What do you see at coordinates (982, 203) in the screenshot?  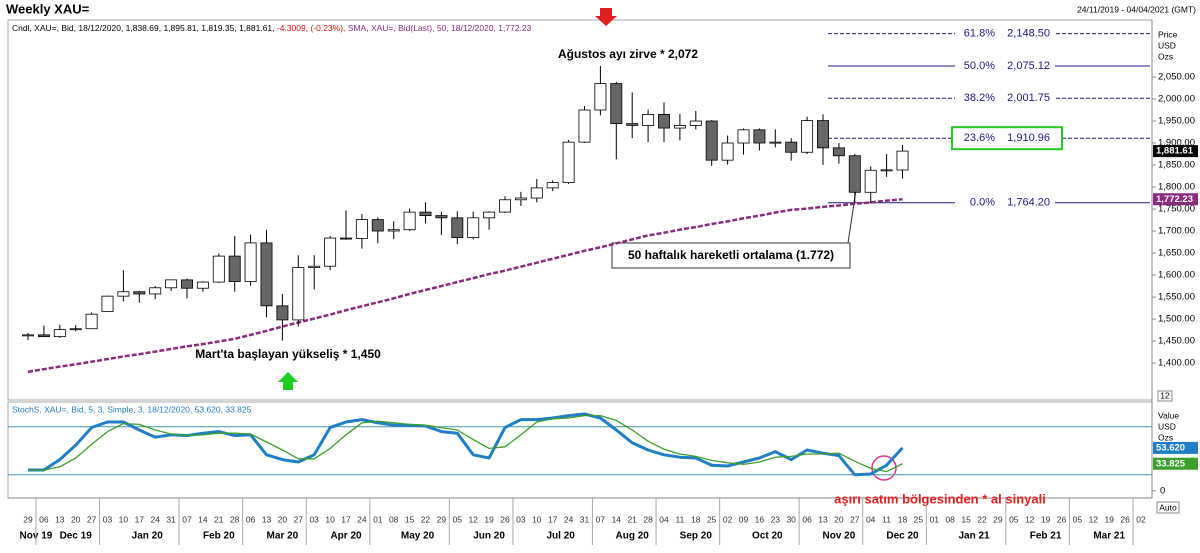 I see `fib-percent: 0.0%` at bounding box center [982, 203].